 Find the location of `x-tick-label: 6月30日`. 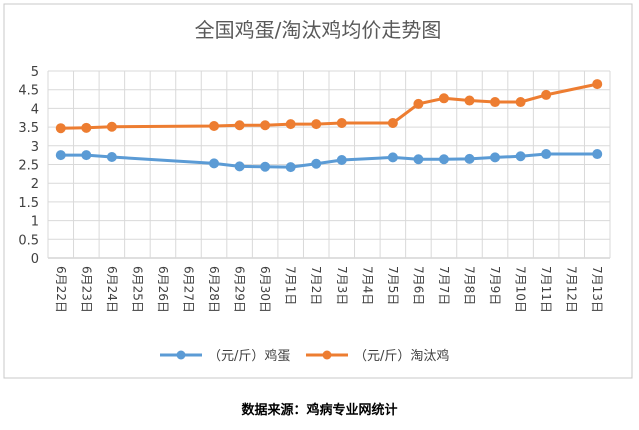

x-tick-label: 6月30日 is located at coordinates (265, 289).